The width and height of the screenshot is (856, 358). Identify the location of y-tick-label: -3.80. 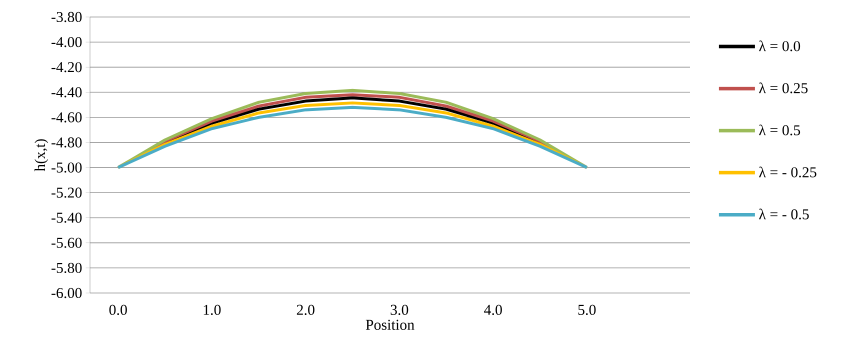
(67, 17).